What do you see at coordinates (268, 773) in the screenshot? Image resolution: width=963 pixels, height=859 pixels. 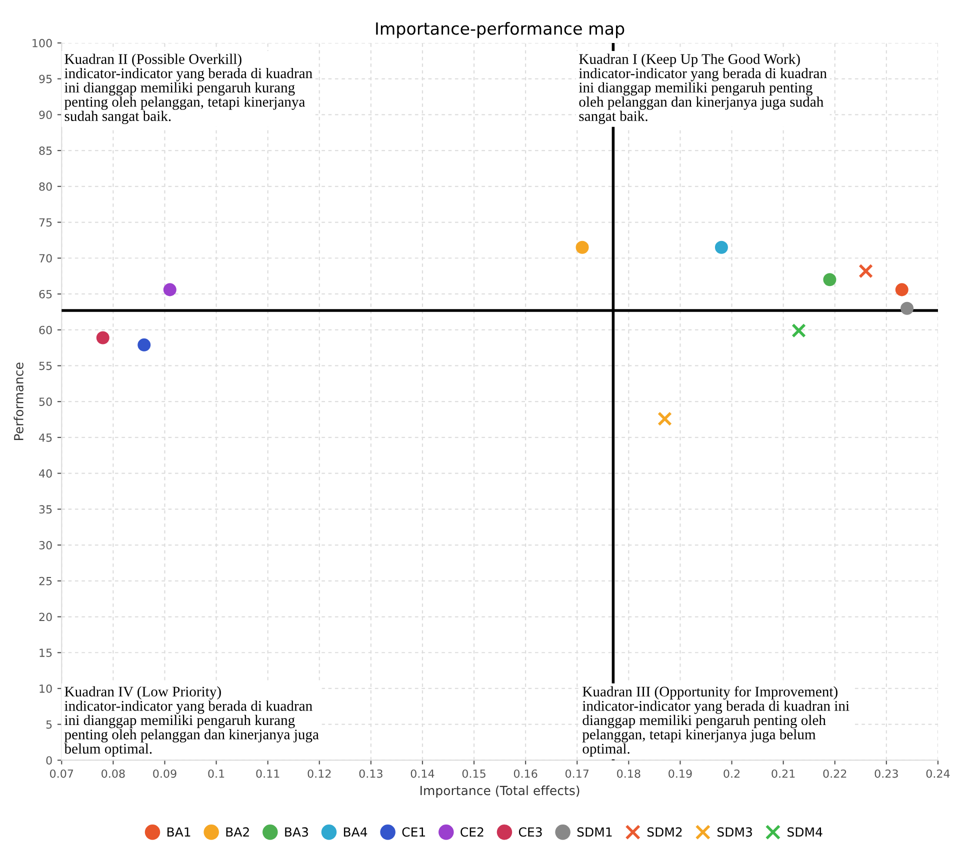 I see `x-tick-label: 0.11` at bounding box center [268, 773].